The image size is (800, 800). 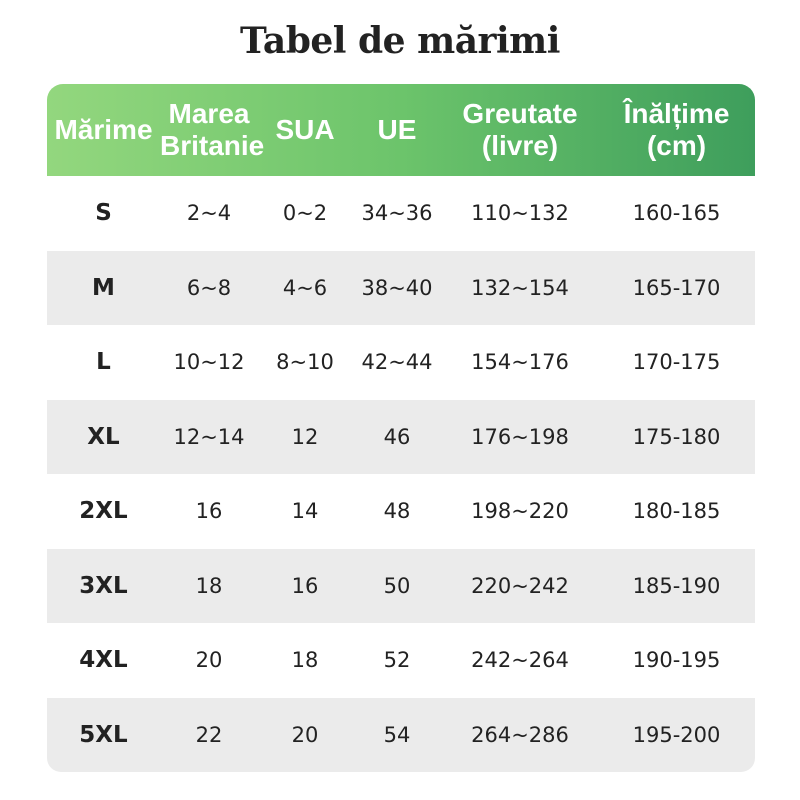 What do you see at coordinates (305, 511) in the screenshot?
I see `table-cell: 14` at bounding box center [305, 511].